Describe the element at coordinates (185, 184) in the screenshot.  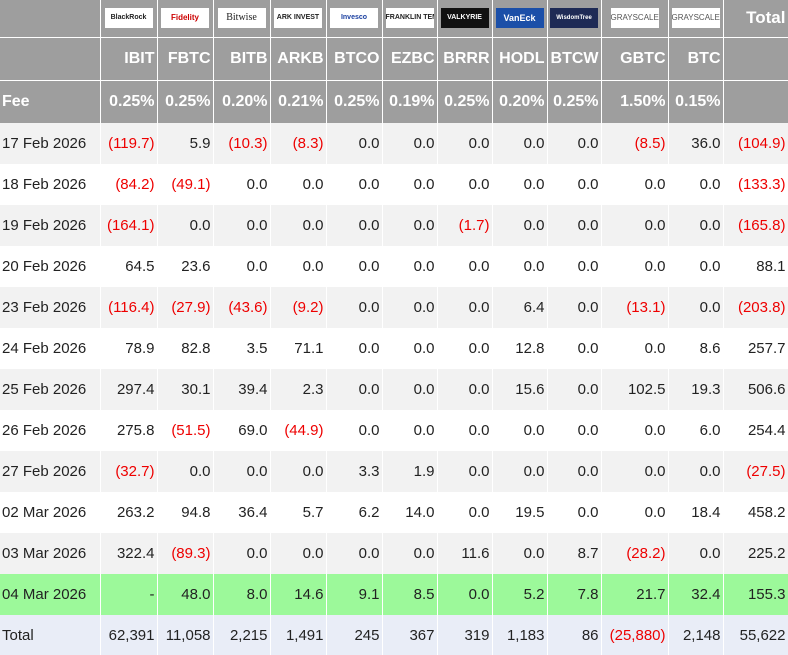
I see `flow-value: (49.1)` at that location.